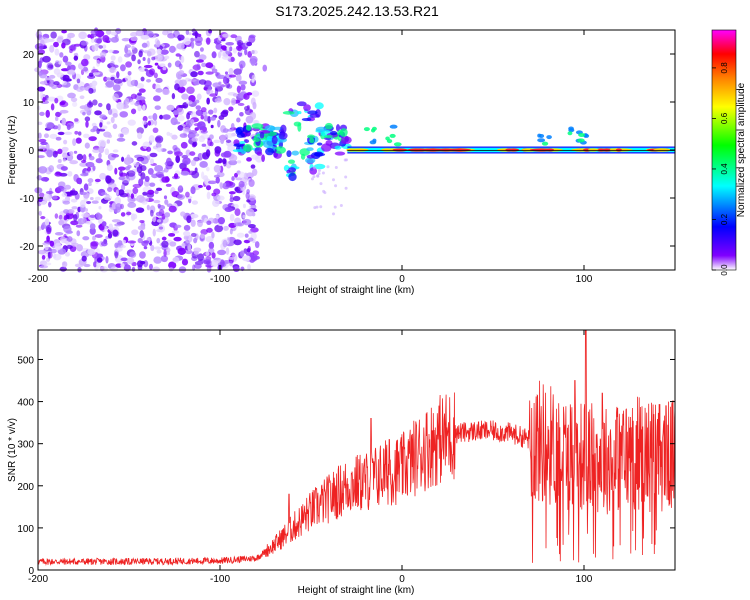 The image size is (750, 600). Describe the element at coordinates (25, 445) in the screenshot. I see `snr-y-tick-label: 300` at that location.